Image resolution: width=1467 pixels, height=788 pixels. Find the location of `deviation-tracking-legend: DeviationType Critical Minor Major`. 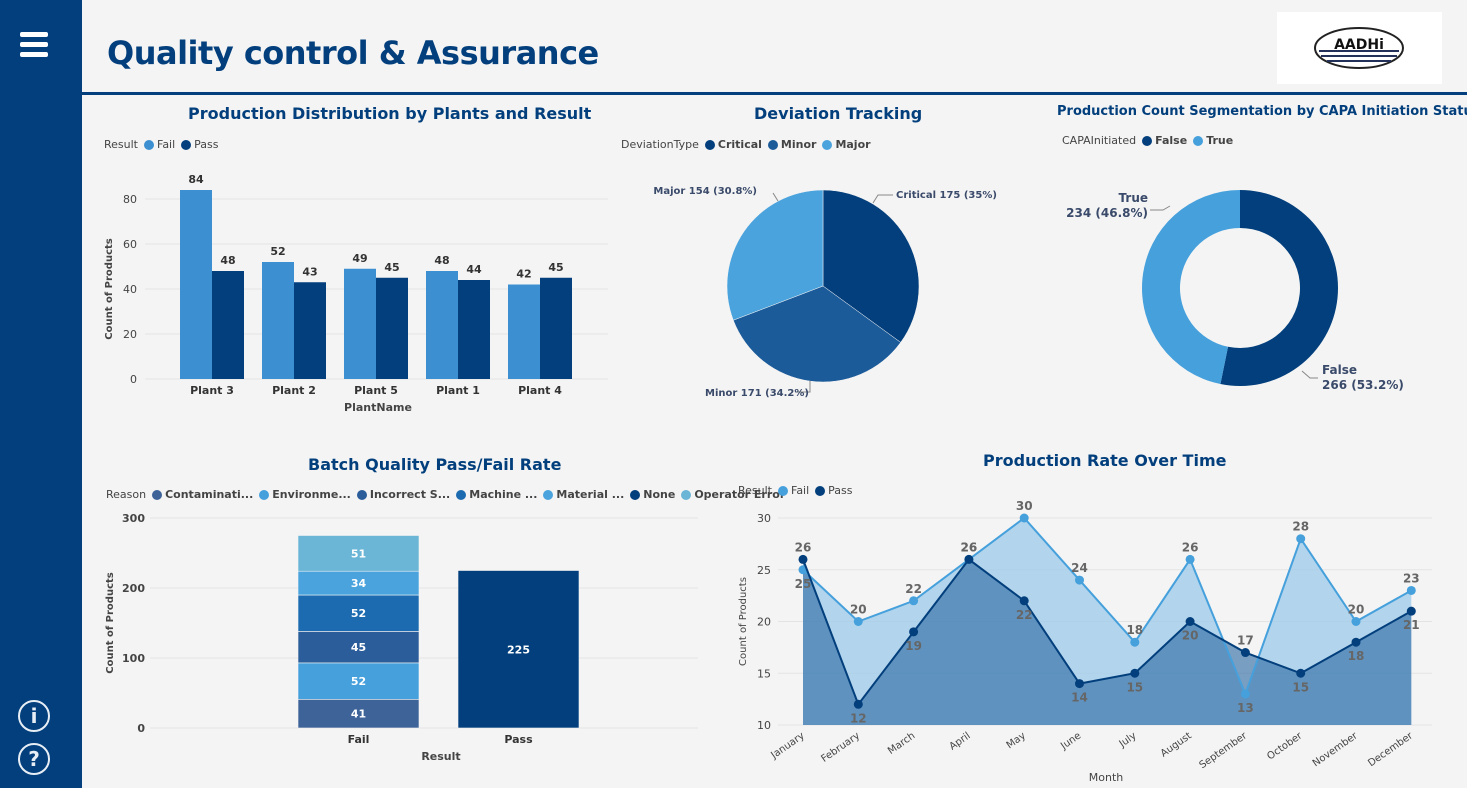

deviation-tracking-legend: DeviationType Critical Minor Major is located at coordinates (749, 144).